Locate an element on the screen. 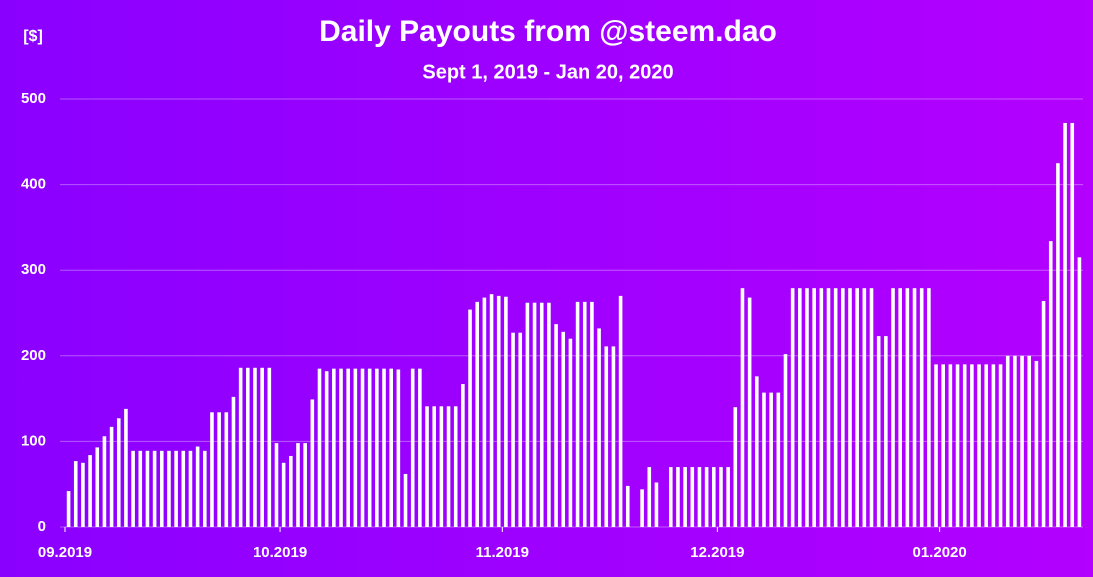  y-tick-label: 300 is located at coordinates (33, 269).